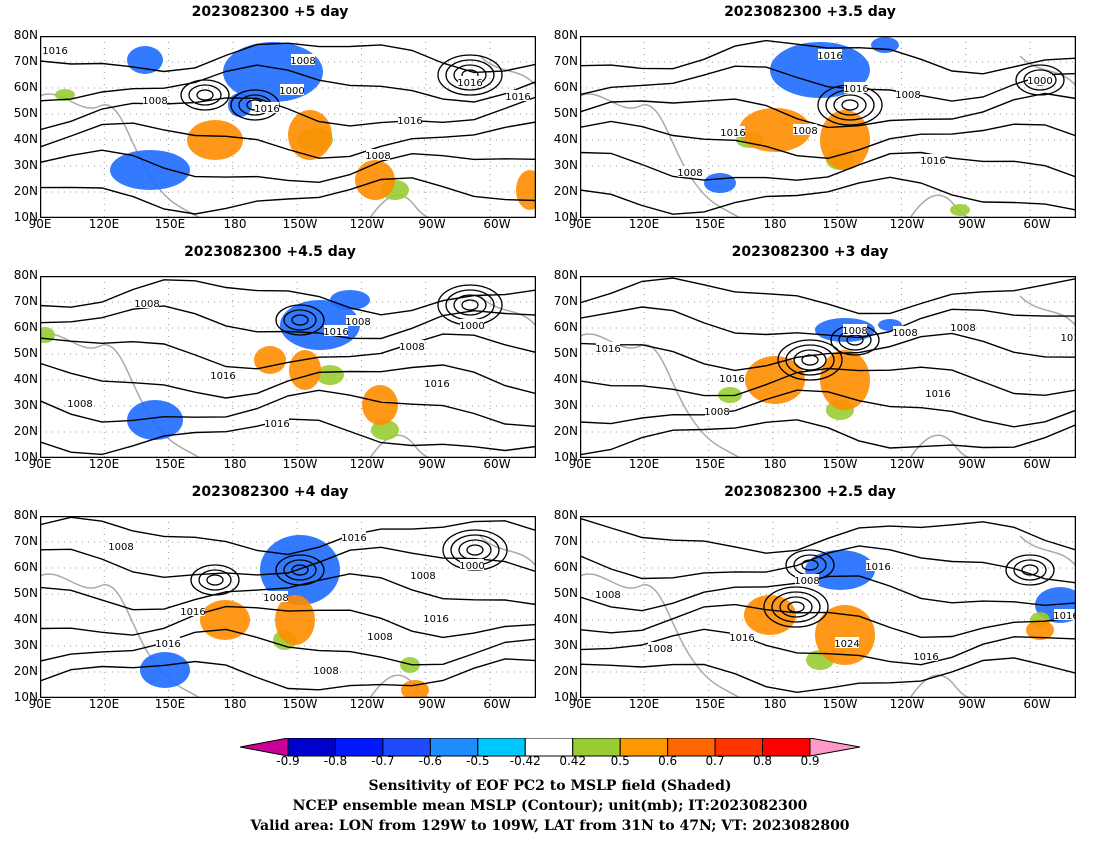  Describe the element at coordinates (300, 464) in the screenshot. I see `lon-tick-label: 150W` at that location.